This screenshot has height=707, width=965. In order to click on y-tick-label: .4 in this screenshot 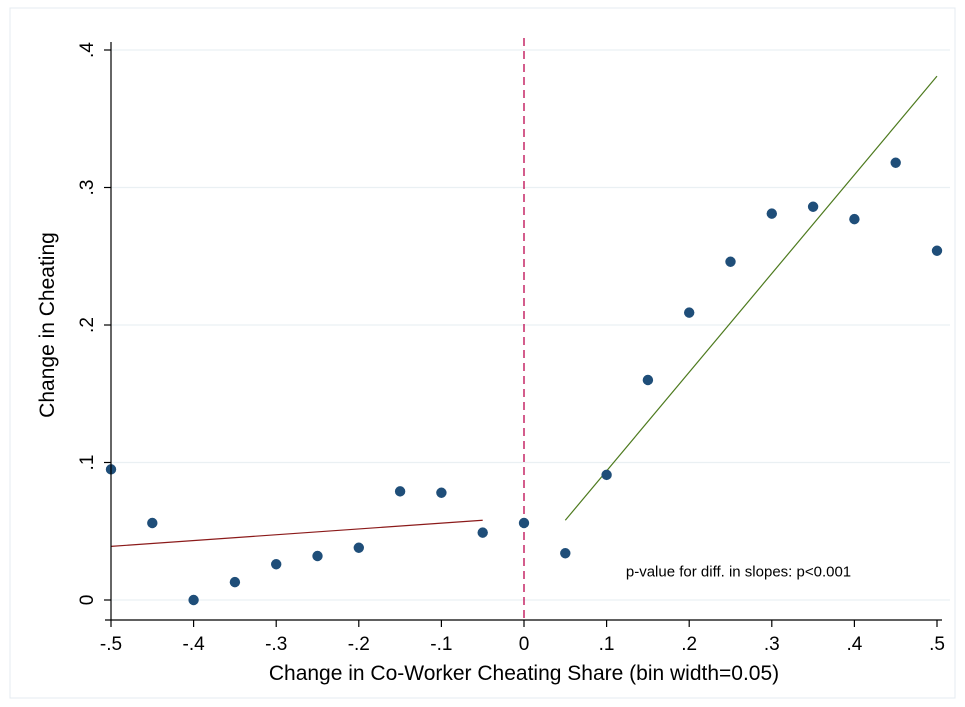, I will do `click(87, 50)`.